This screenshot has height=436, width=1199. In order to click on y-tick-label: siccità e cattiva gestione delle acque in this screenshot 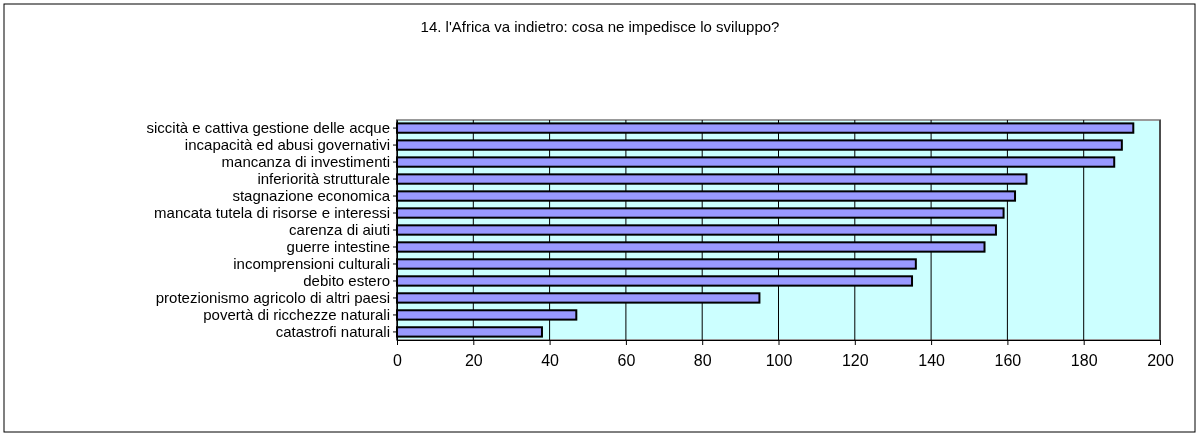, I will do `click(268, 127)`.